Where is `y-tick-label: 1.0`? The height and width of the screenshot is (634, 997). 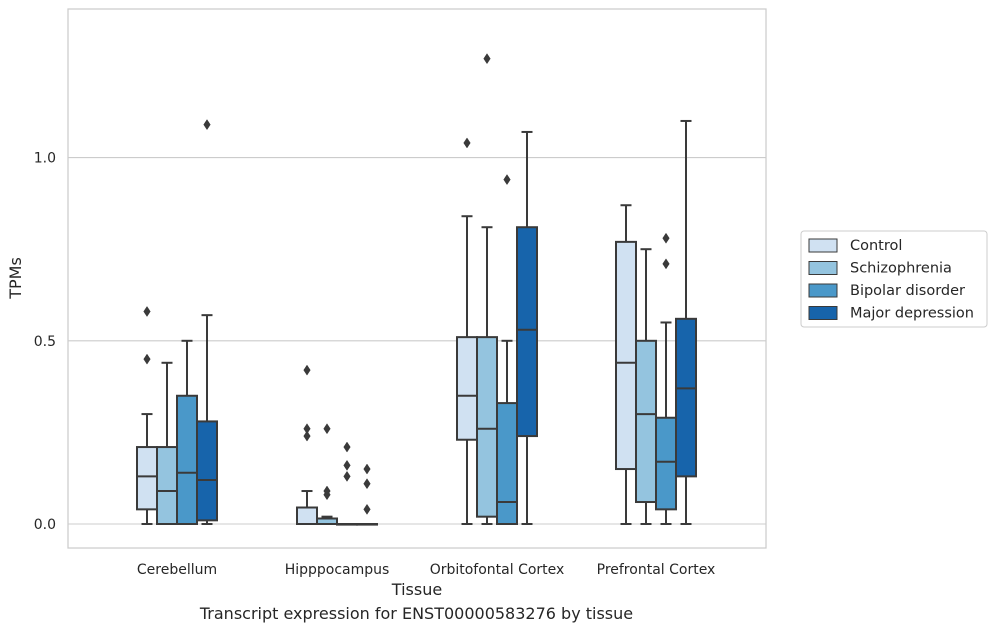 y-tick-label: 1.0 is located at coordinates (45, 159).